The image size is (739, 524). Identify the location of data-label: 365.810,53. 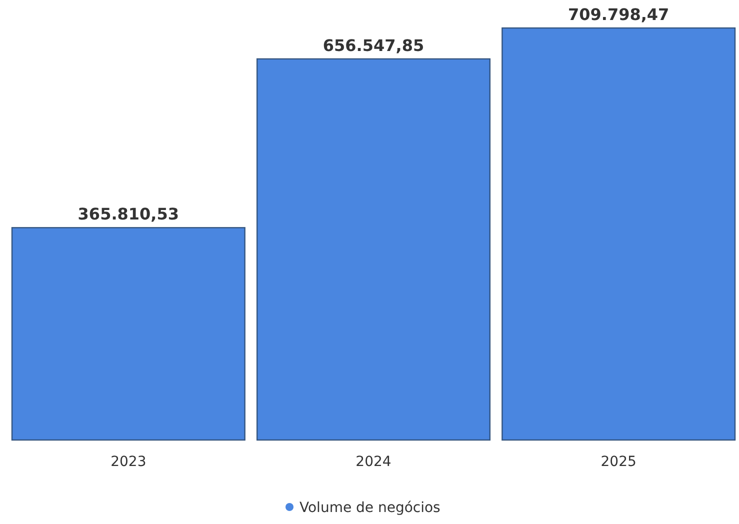
(129, 214).